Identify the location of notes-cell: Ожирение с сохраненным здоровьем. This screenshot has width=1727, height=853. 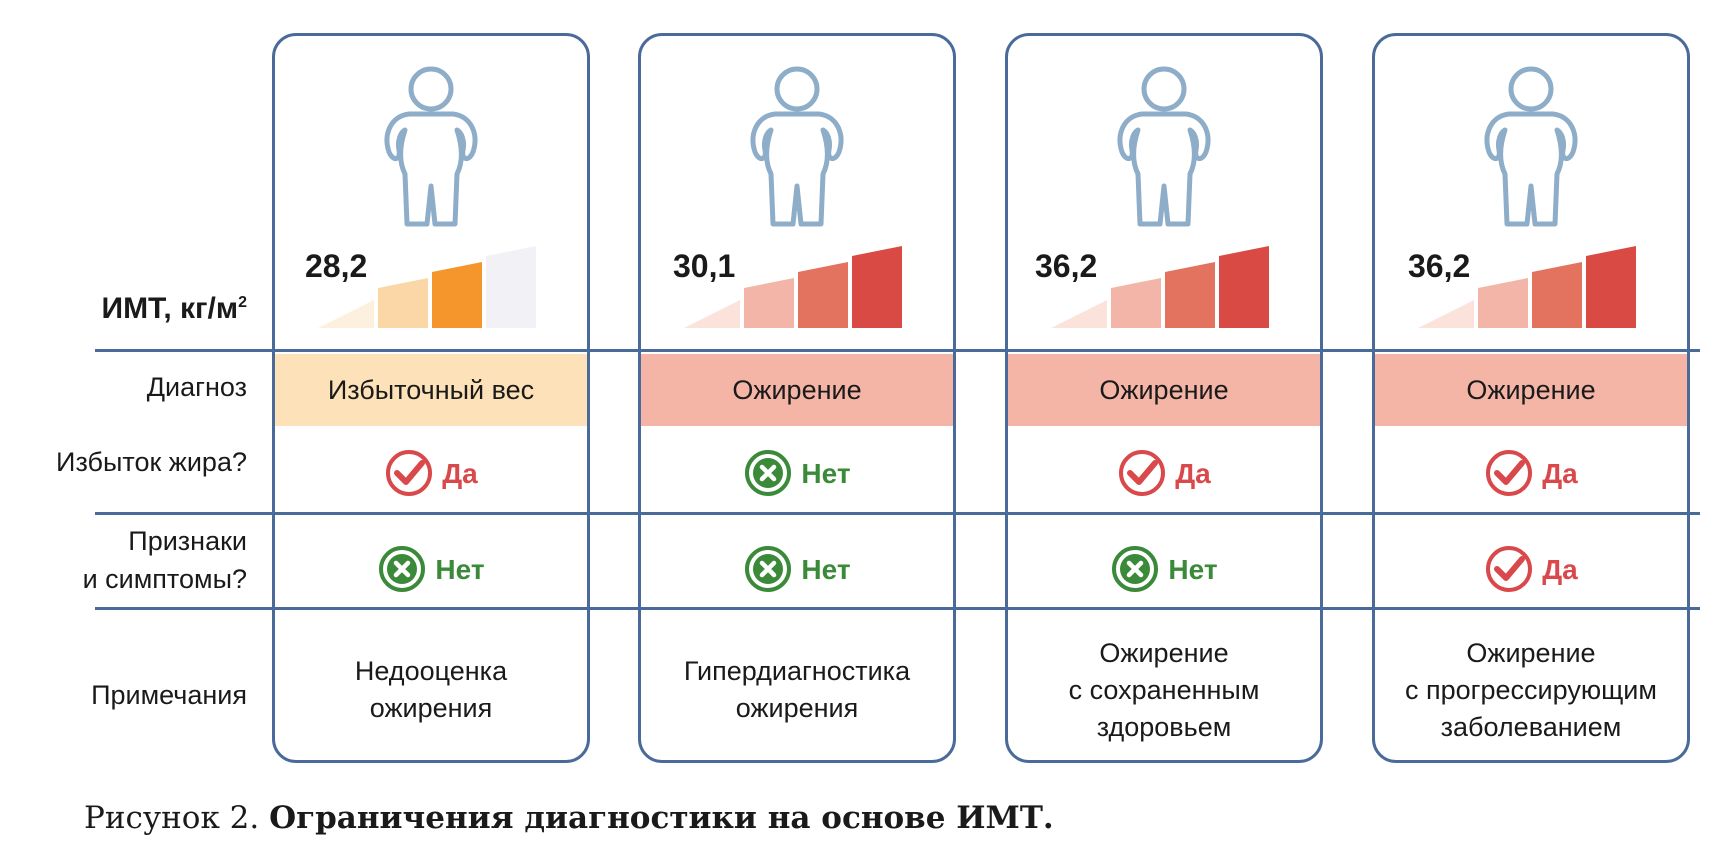
(1164, 690).